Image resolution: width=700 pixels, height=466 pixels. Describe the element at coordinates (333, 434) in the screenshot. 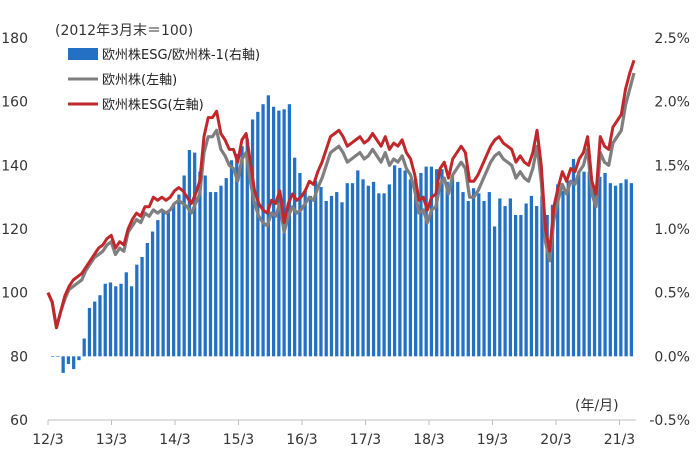

I see `x-axis: 12/3 13/3 14/3 15/3 16/3 17/3 18/3 19/3 20/3 21/3` at that location.